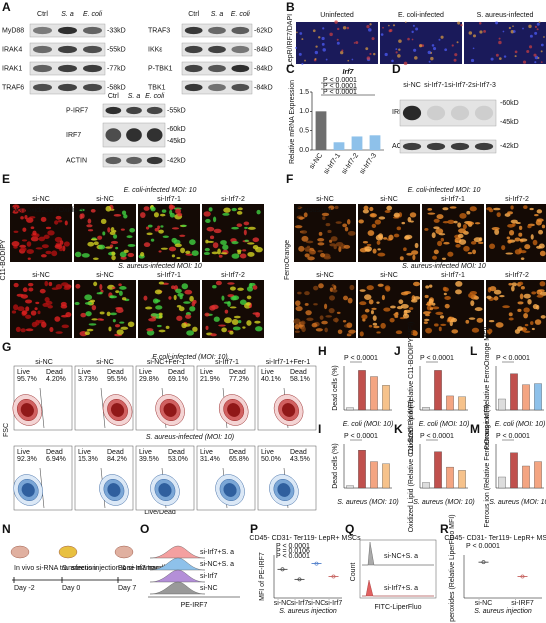  What do you see at coordinates (398, 429) in the screenshot?
I see `panel-letter: K` at bounding box center [398, 429].